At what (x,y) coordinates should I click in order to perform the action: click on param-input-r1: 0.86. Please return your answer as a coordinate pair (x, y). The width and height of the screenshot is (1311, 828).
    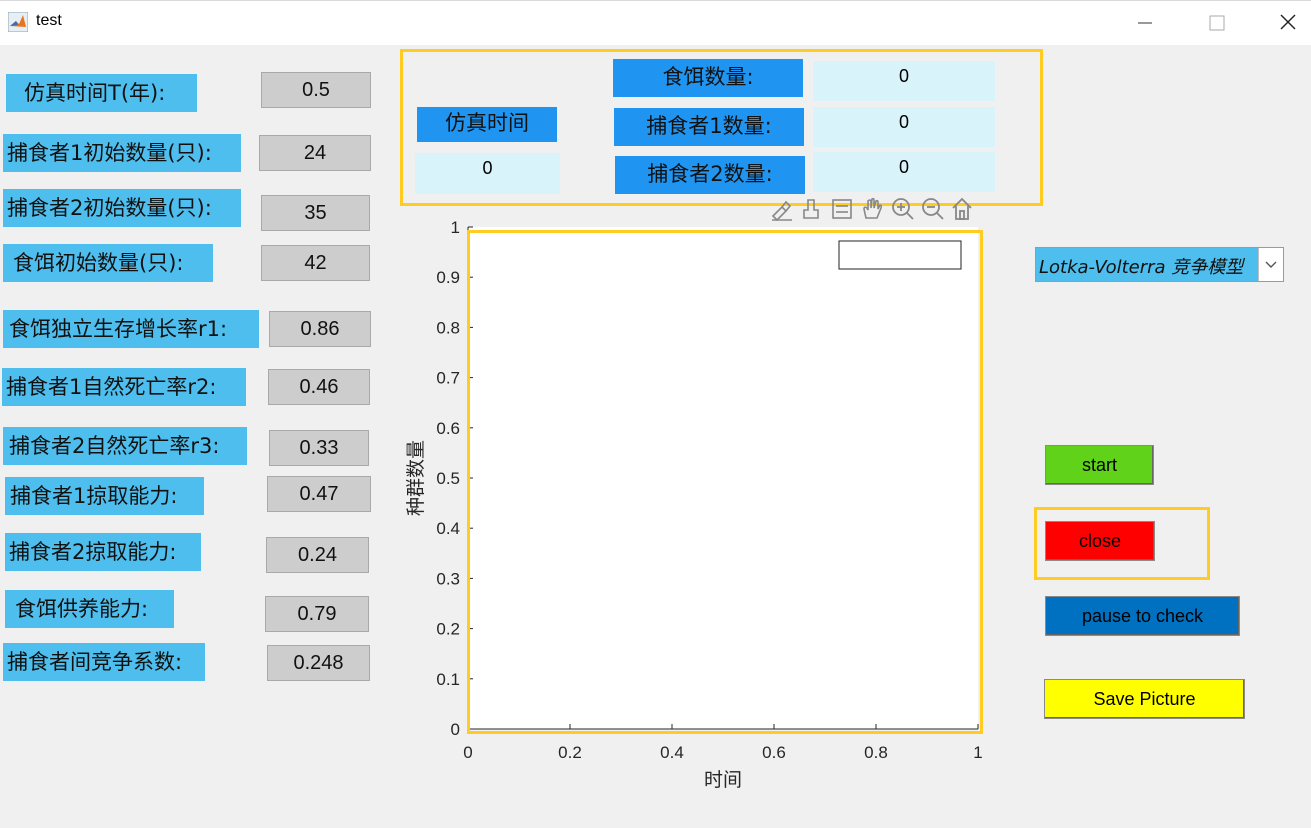
    Looking at the image, I should click on (320, 329).